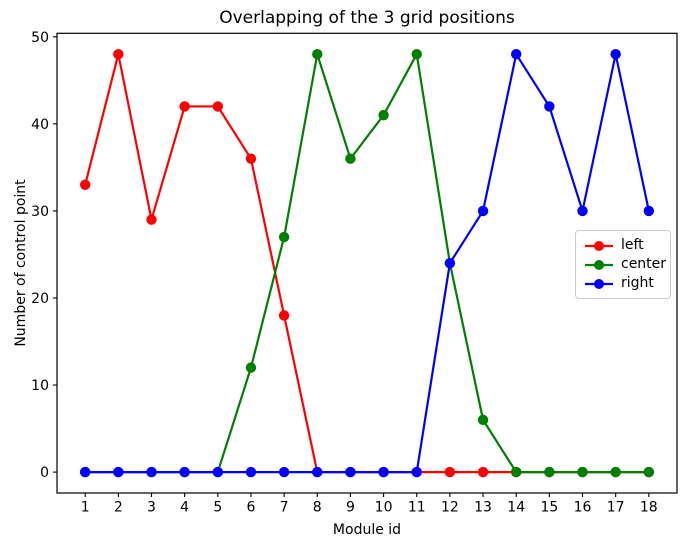 This screenshot has height=547, width=686. Describe the element at coordinates (367, 18) in the screenshot. I see `chart-title: Overlapping of the 3 grid positions` at that location.